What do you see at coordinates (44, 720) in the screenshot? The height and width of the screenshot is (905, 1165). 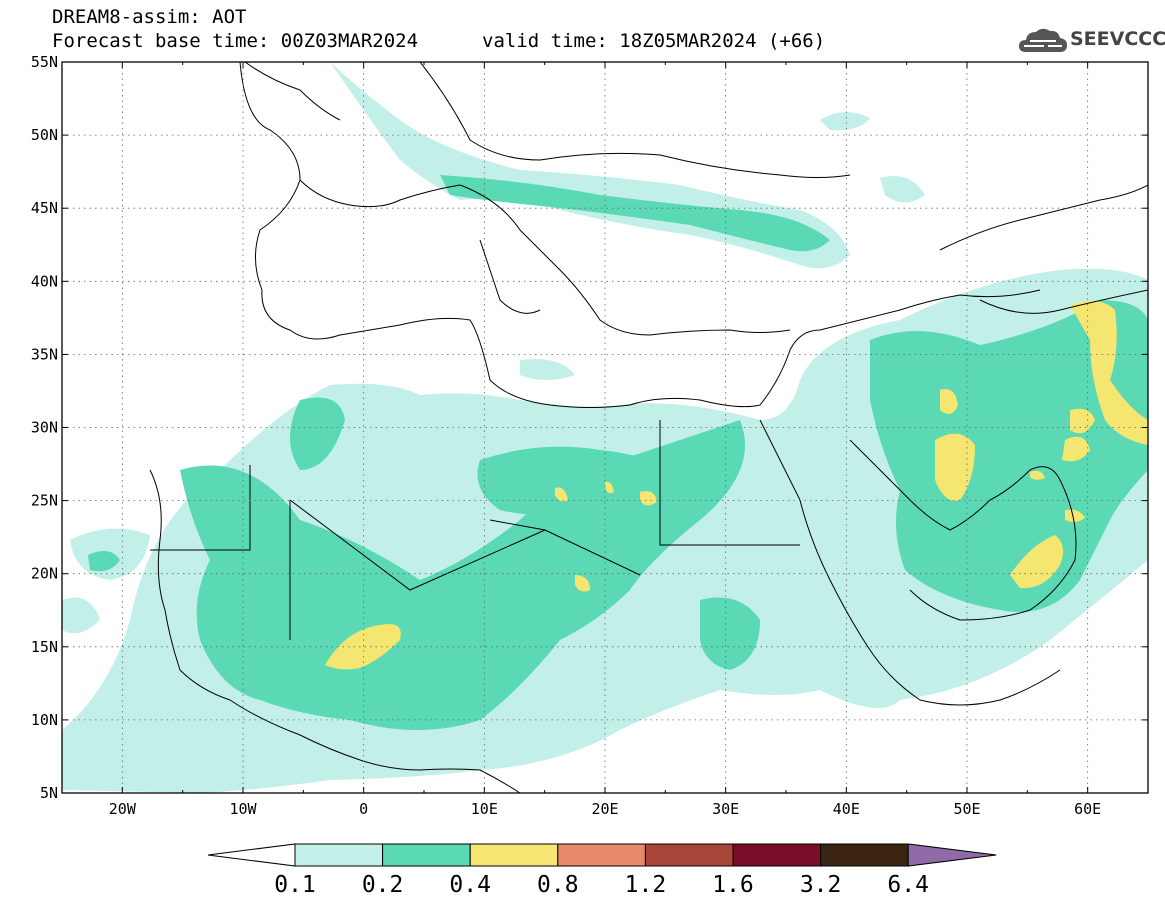 I see `lat-label: 10N` at bounding box center [44, 720].